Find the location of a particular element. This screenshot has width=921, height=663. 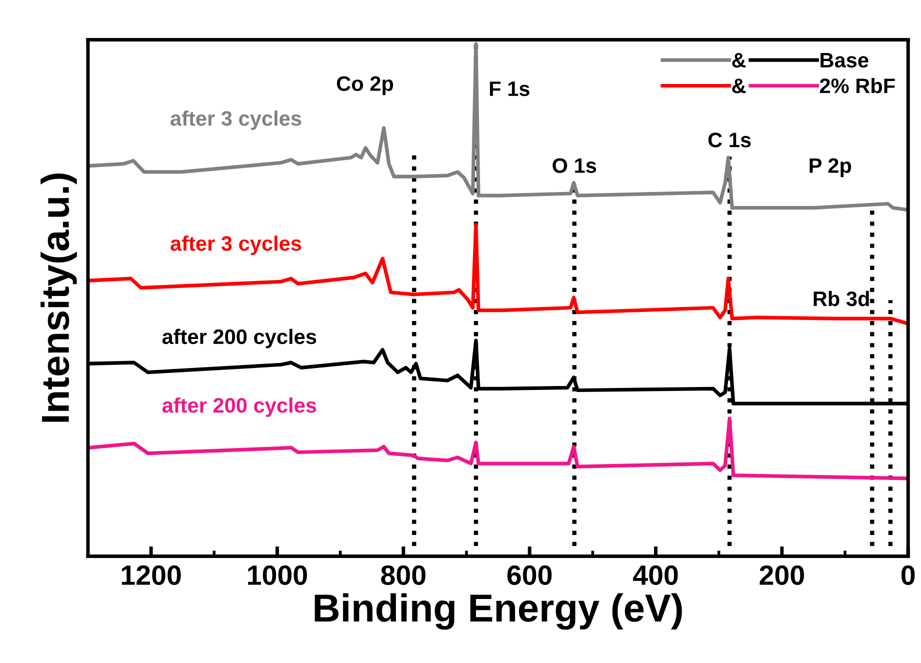

x-axis-title: Binding Energy (eV) is located at coordinates (498, 611).